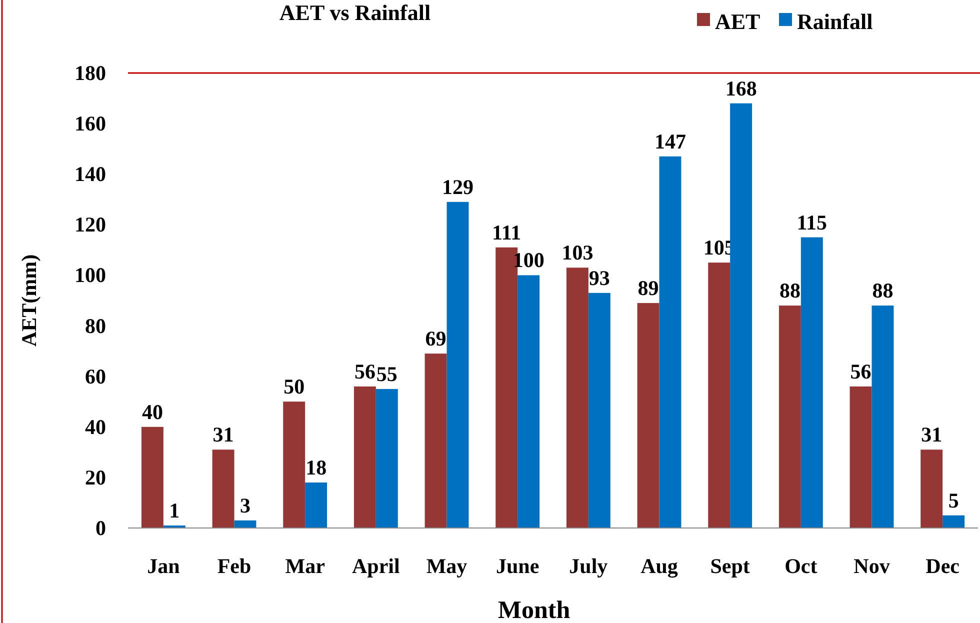 The height and width of the screenshot is (623, 980). Describe the element at coordinates (578, 252) in the screenshot. I see `data-label: 103` at that location.